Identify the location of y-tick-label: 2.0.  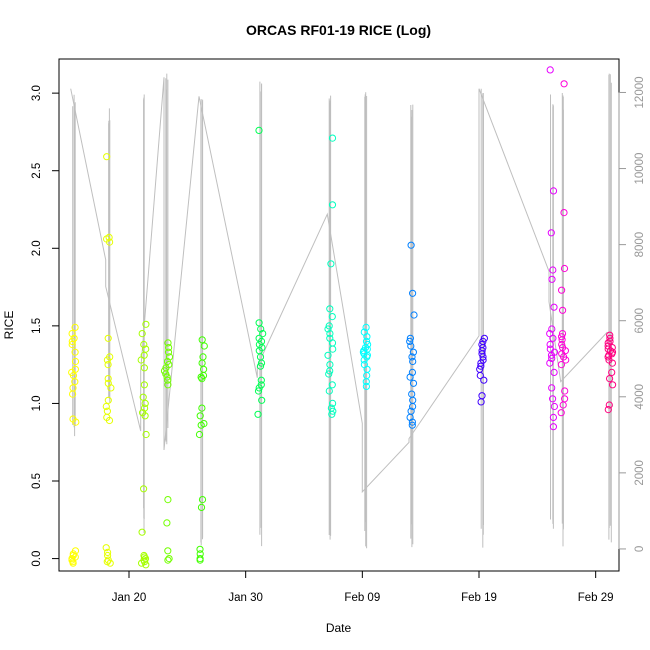
(37, 248).